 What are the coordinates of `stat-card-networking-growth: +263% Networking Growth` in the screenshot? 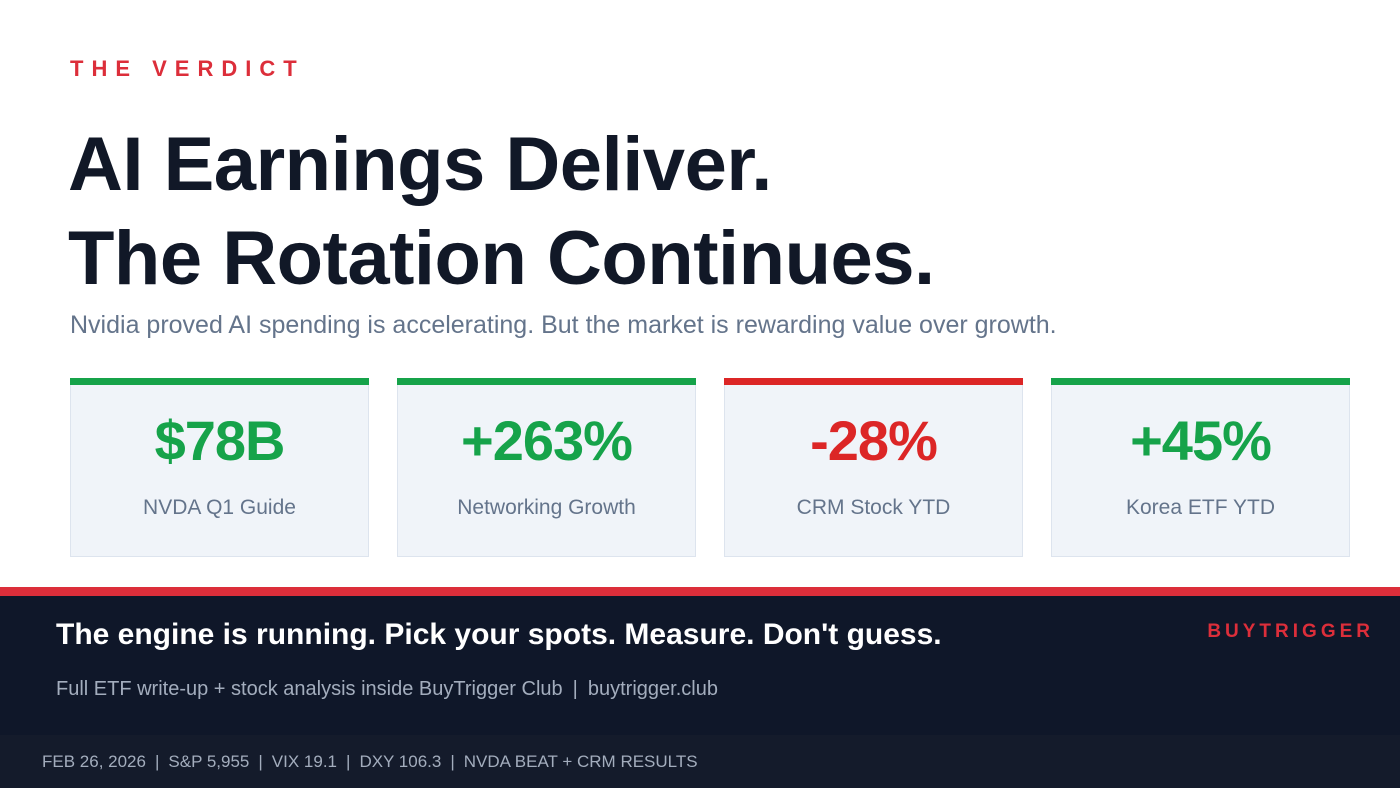 It's located at (546, 467).